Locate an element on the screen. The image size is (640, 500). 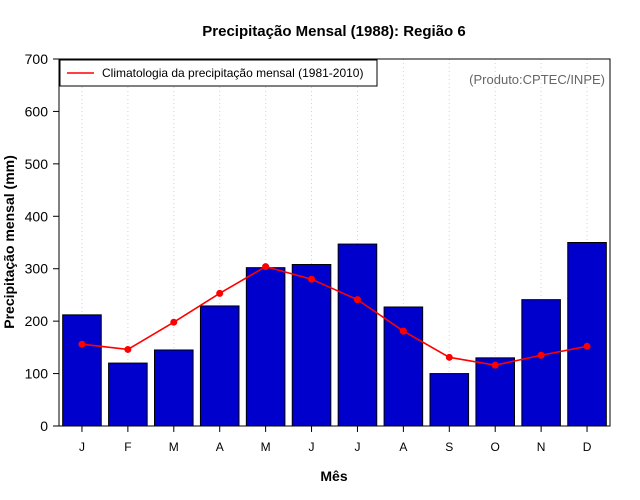
x-tick-label: N is located at coordinates (541, 447).